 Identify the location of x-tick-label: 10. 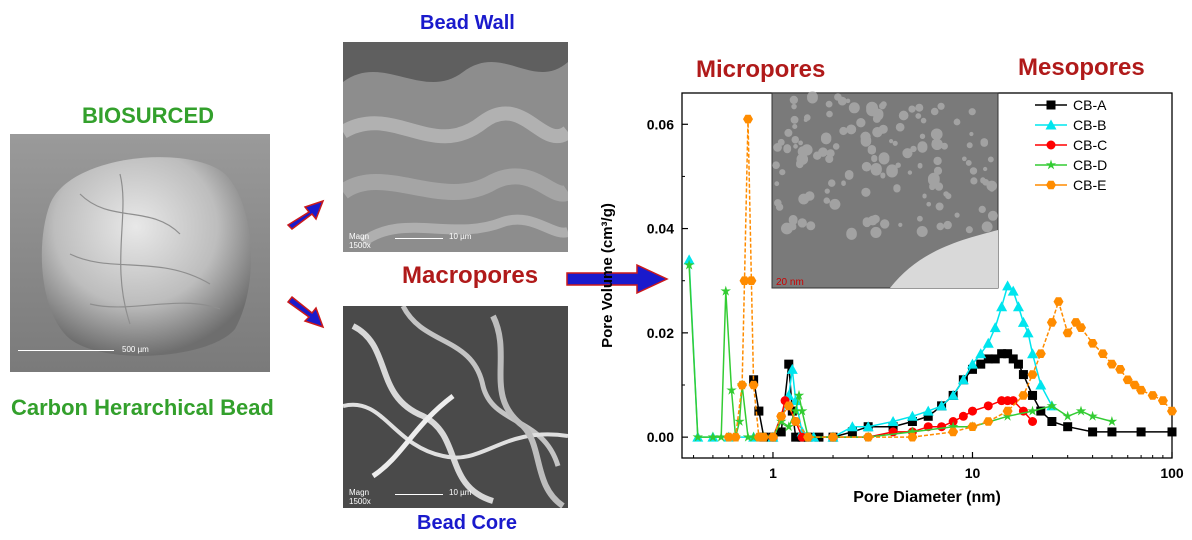
(973, 473).